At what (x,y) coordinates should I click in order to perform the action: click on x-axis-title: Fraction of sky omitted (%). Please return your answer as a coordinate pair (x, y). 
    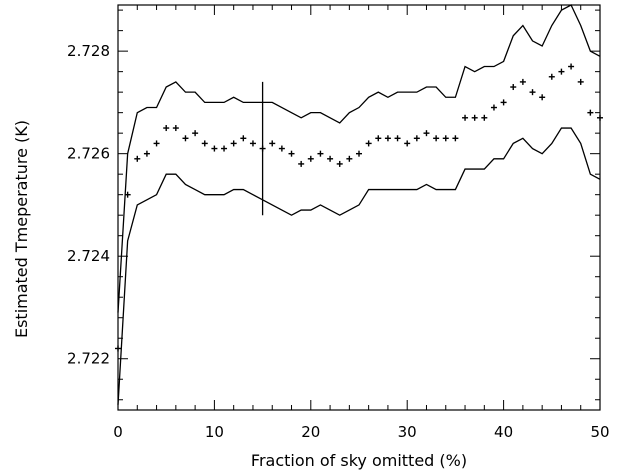
    Looking at the image, I should click on (359, 460).